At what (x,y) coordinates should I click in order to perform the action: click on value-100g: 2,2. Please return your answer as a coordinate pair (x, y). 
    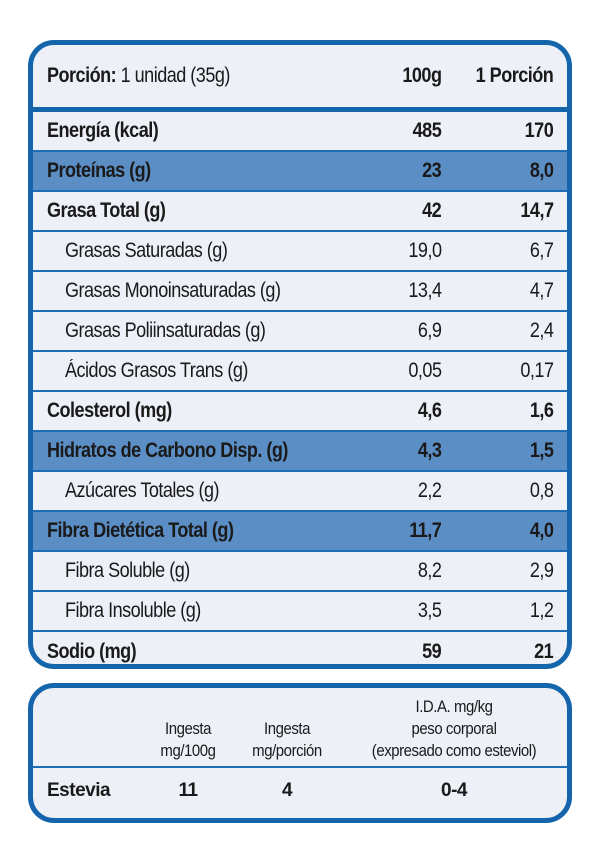
    Looking at the image, I should click on (429, 490).